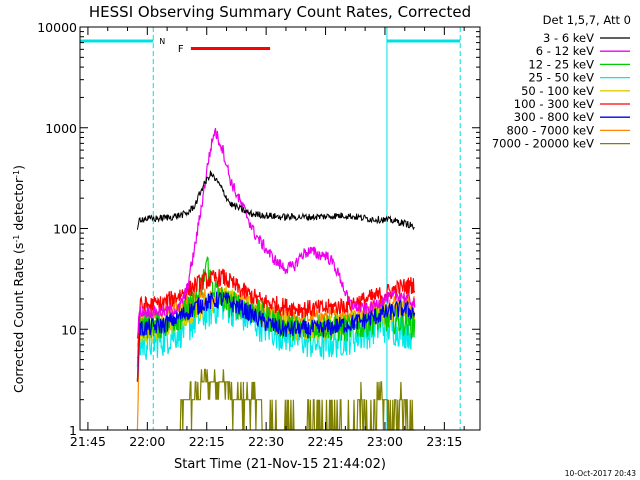  What do you see at coordinates (73, 430) in the screenshot?
I see `y-tick-label: 1` at bounding box center [73, 430].